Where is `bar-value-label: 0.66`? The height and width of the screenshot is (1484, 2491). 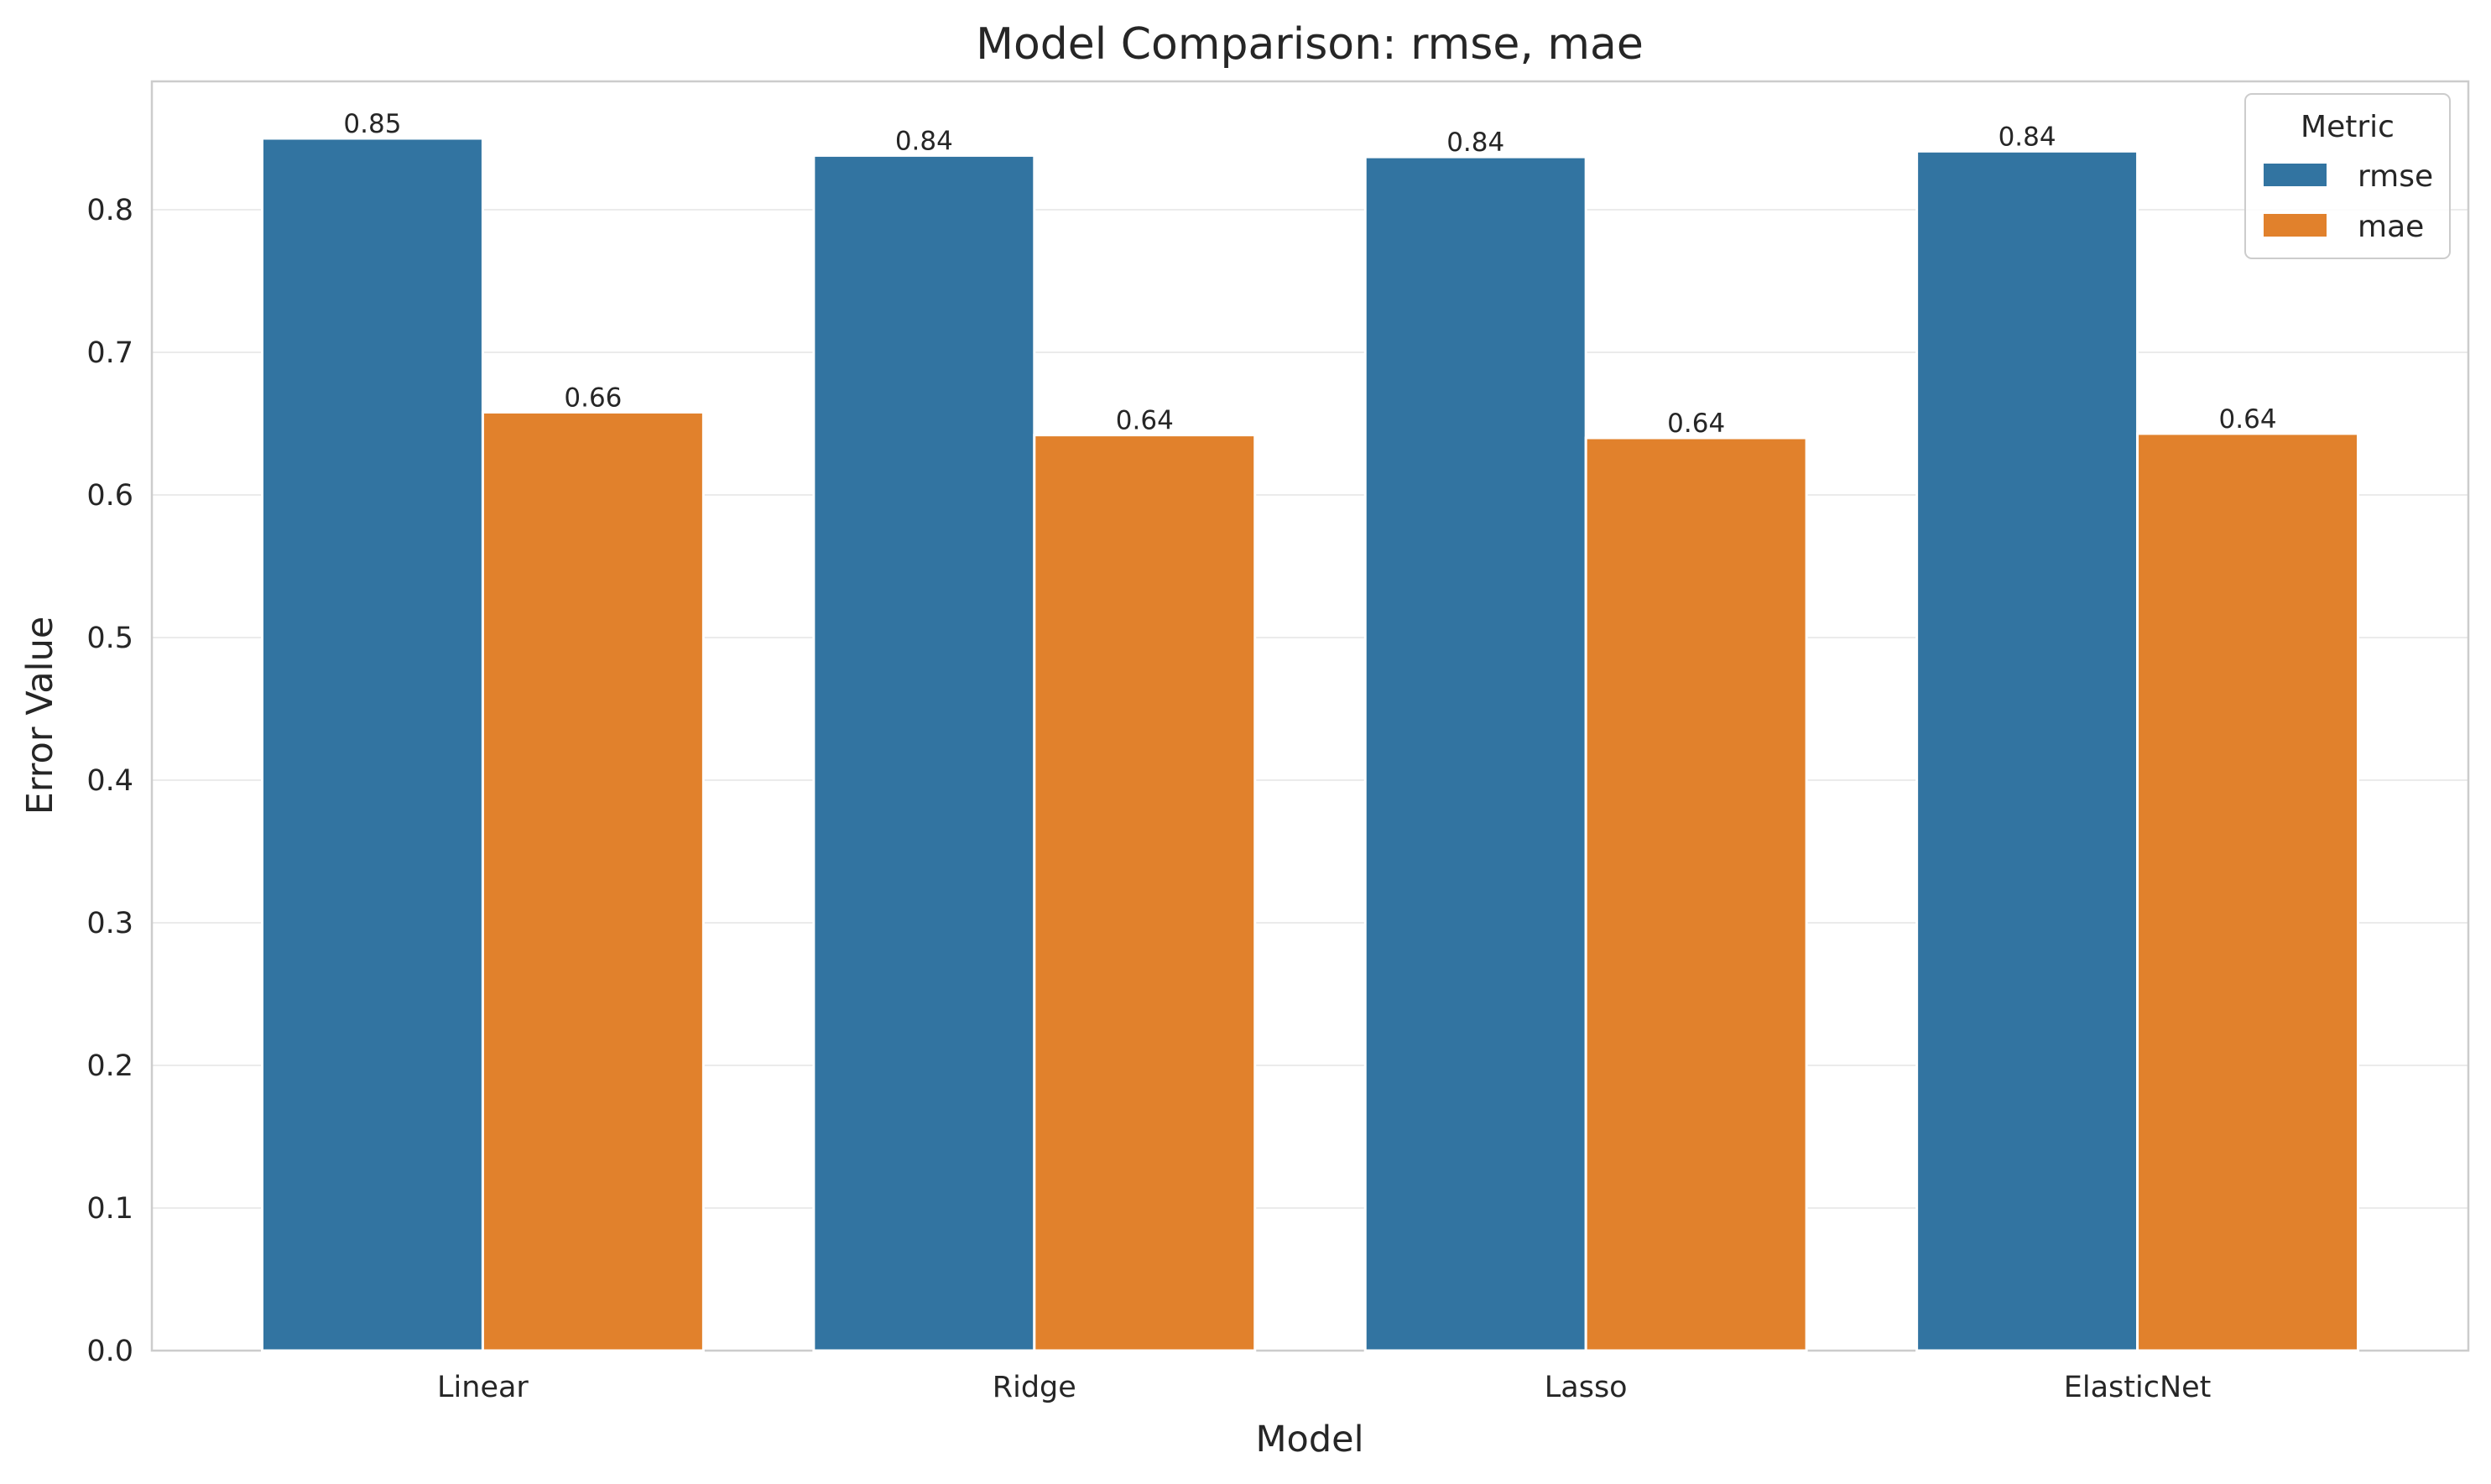
bar-value-label: 0.66 is located at coordinates (593, 398).